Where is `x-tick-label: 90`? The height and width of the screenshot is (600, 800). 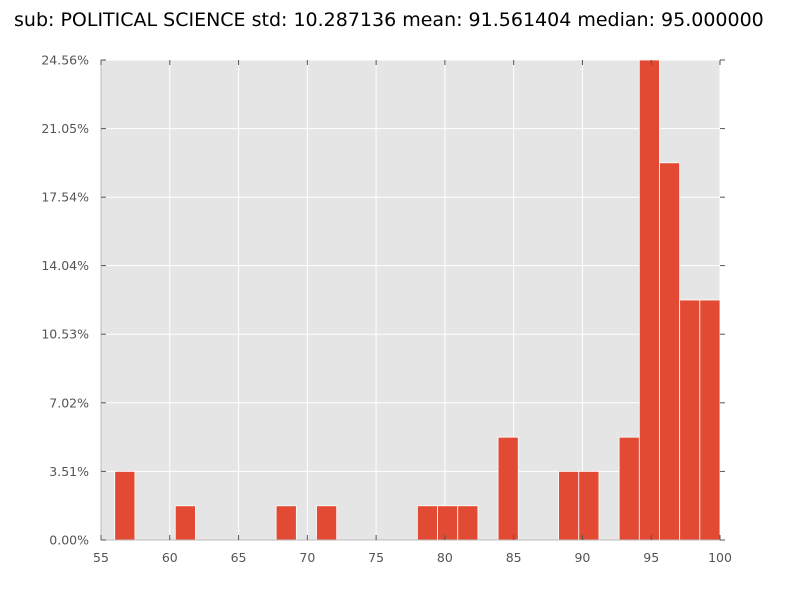
x-tick-label: 90 is located at coordinates (582, 557).